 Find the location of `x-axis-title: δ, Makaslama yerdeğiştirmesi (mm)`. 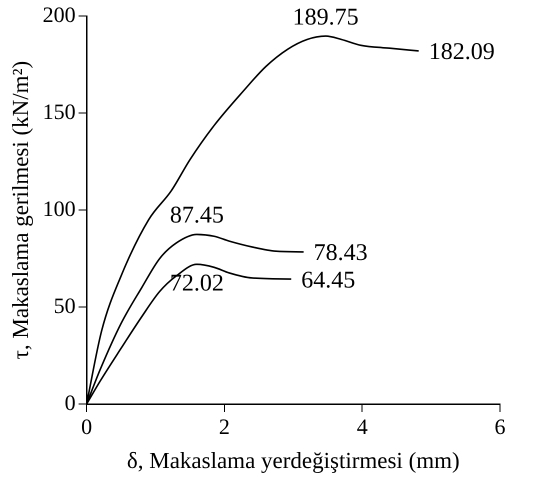

x-axis-title: δ, Makaslama yerdeğiştirmesi (mm) is located at coordinates (293, 461).